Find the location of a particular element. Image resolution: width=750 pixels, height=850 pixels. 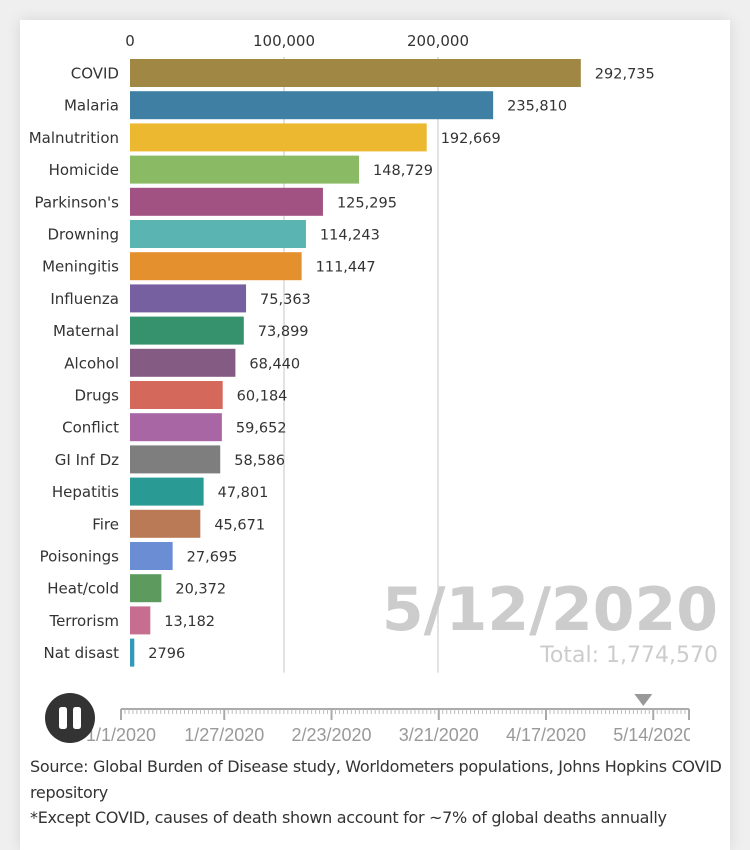

value-label: 59,652 is located at coordinates (261, 429).